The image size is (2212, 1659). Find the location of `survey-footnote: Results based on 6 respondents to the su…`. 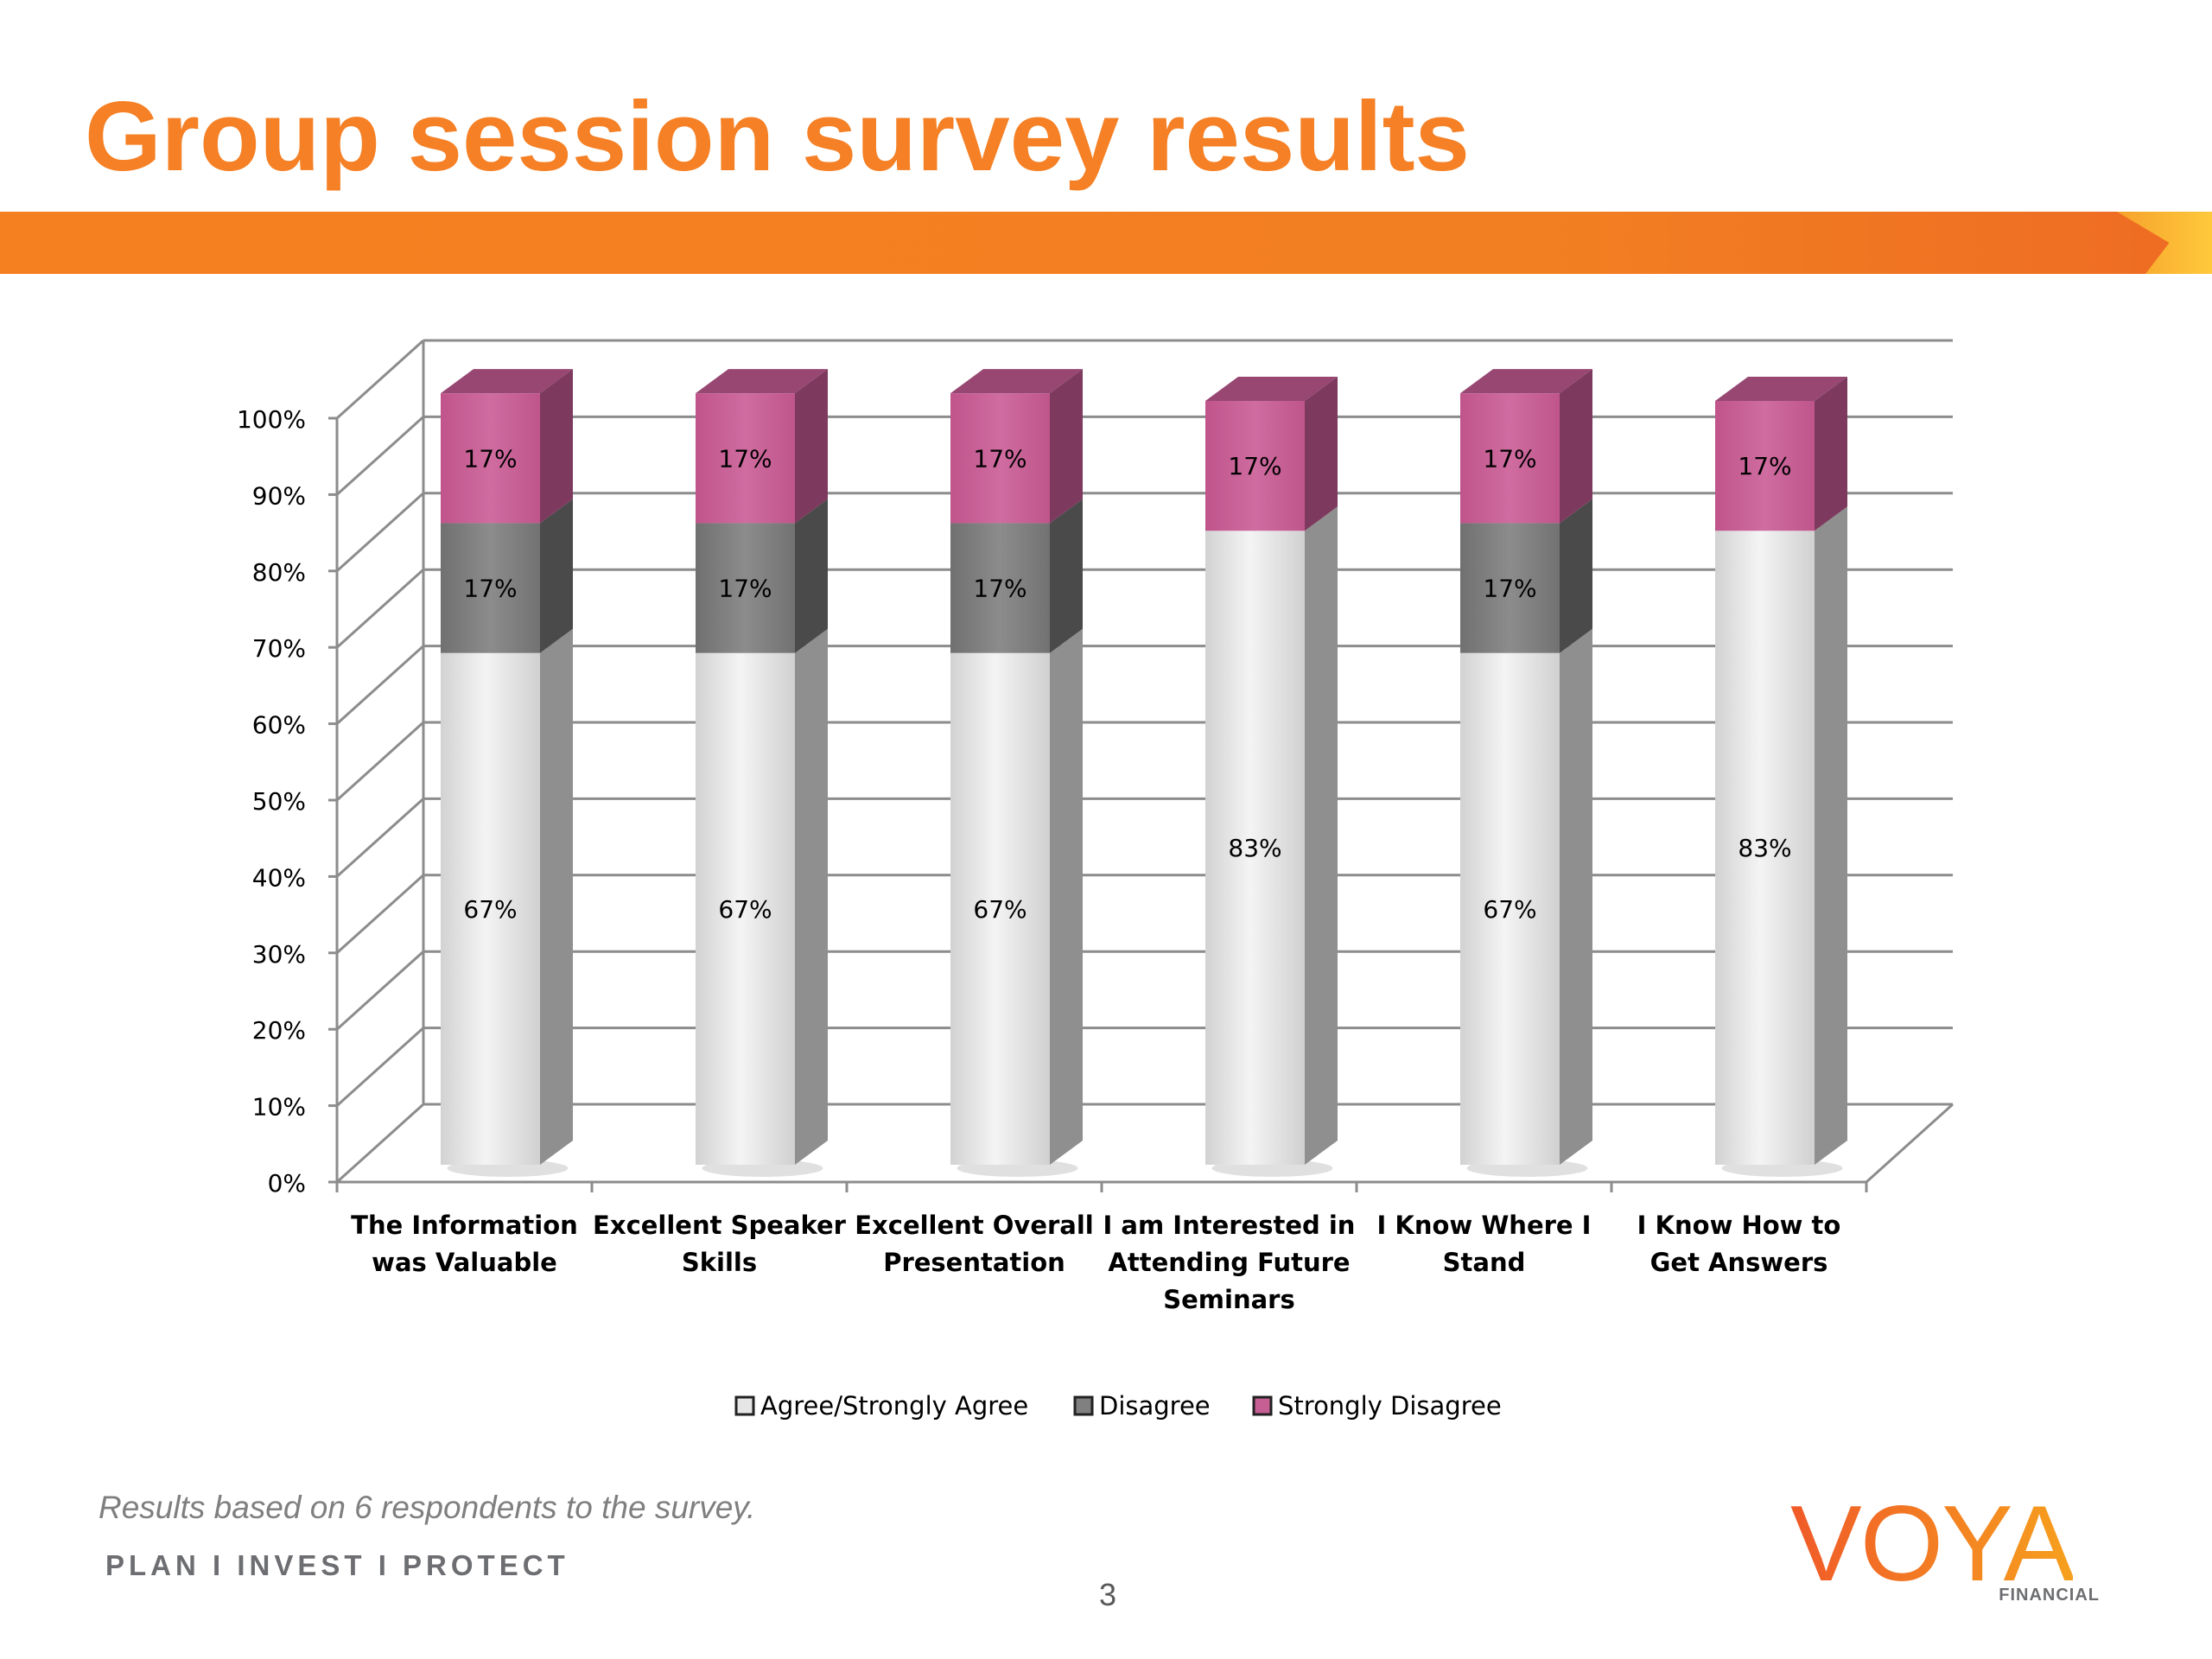

survey-footnote: Results based on 6 respondents to the su… is located at coordinates (427, 1507).